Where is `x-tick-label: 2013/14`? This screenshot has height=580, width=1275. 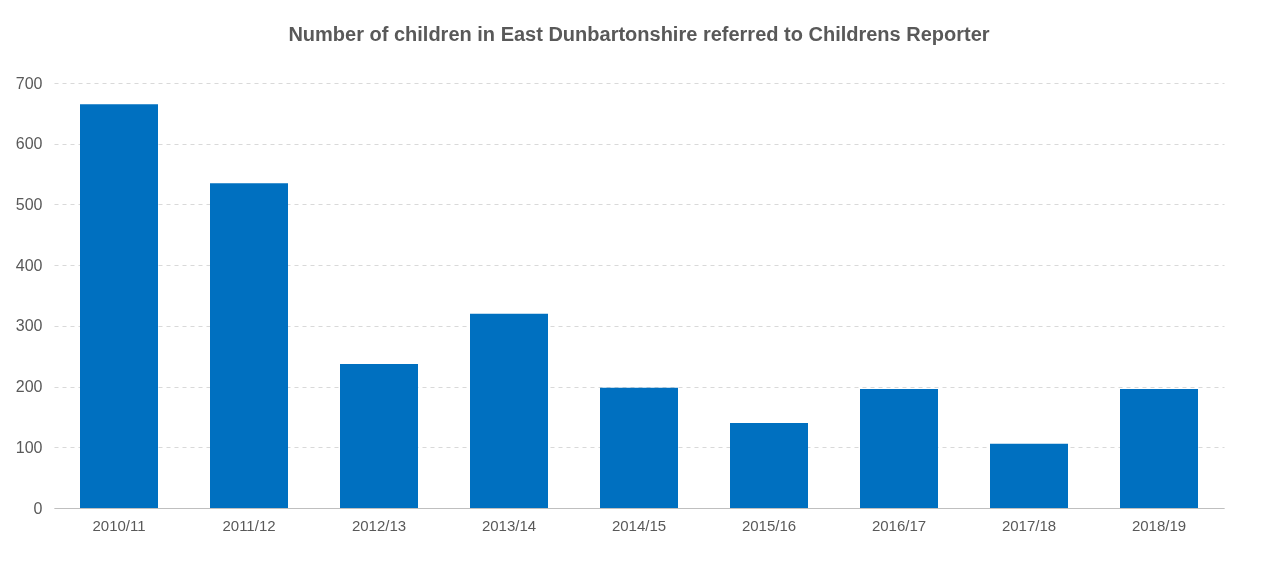
x-tick-label: 2013/14 is located at coordinates (509, 525).